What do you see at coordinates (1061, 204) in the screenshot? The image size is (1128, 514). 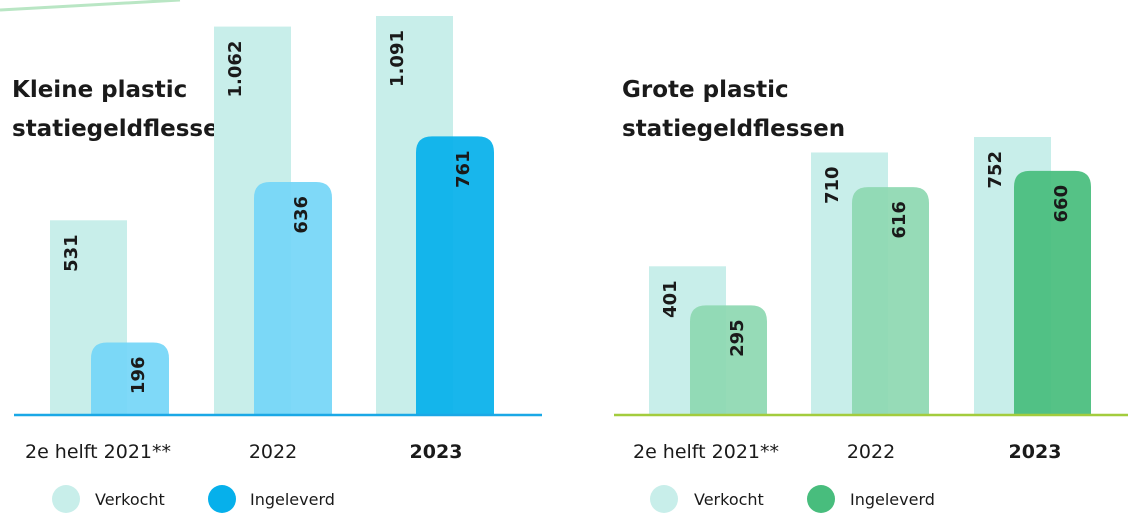 I see `data-label-ingeleverd: 660` at bounding box center [1061, 204].